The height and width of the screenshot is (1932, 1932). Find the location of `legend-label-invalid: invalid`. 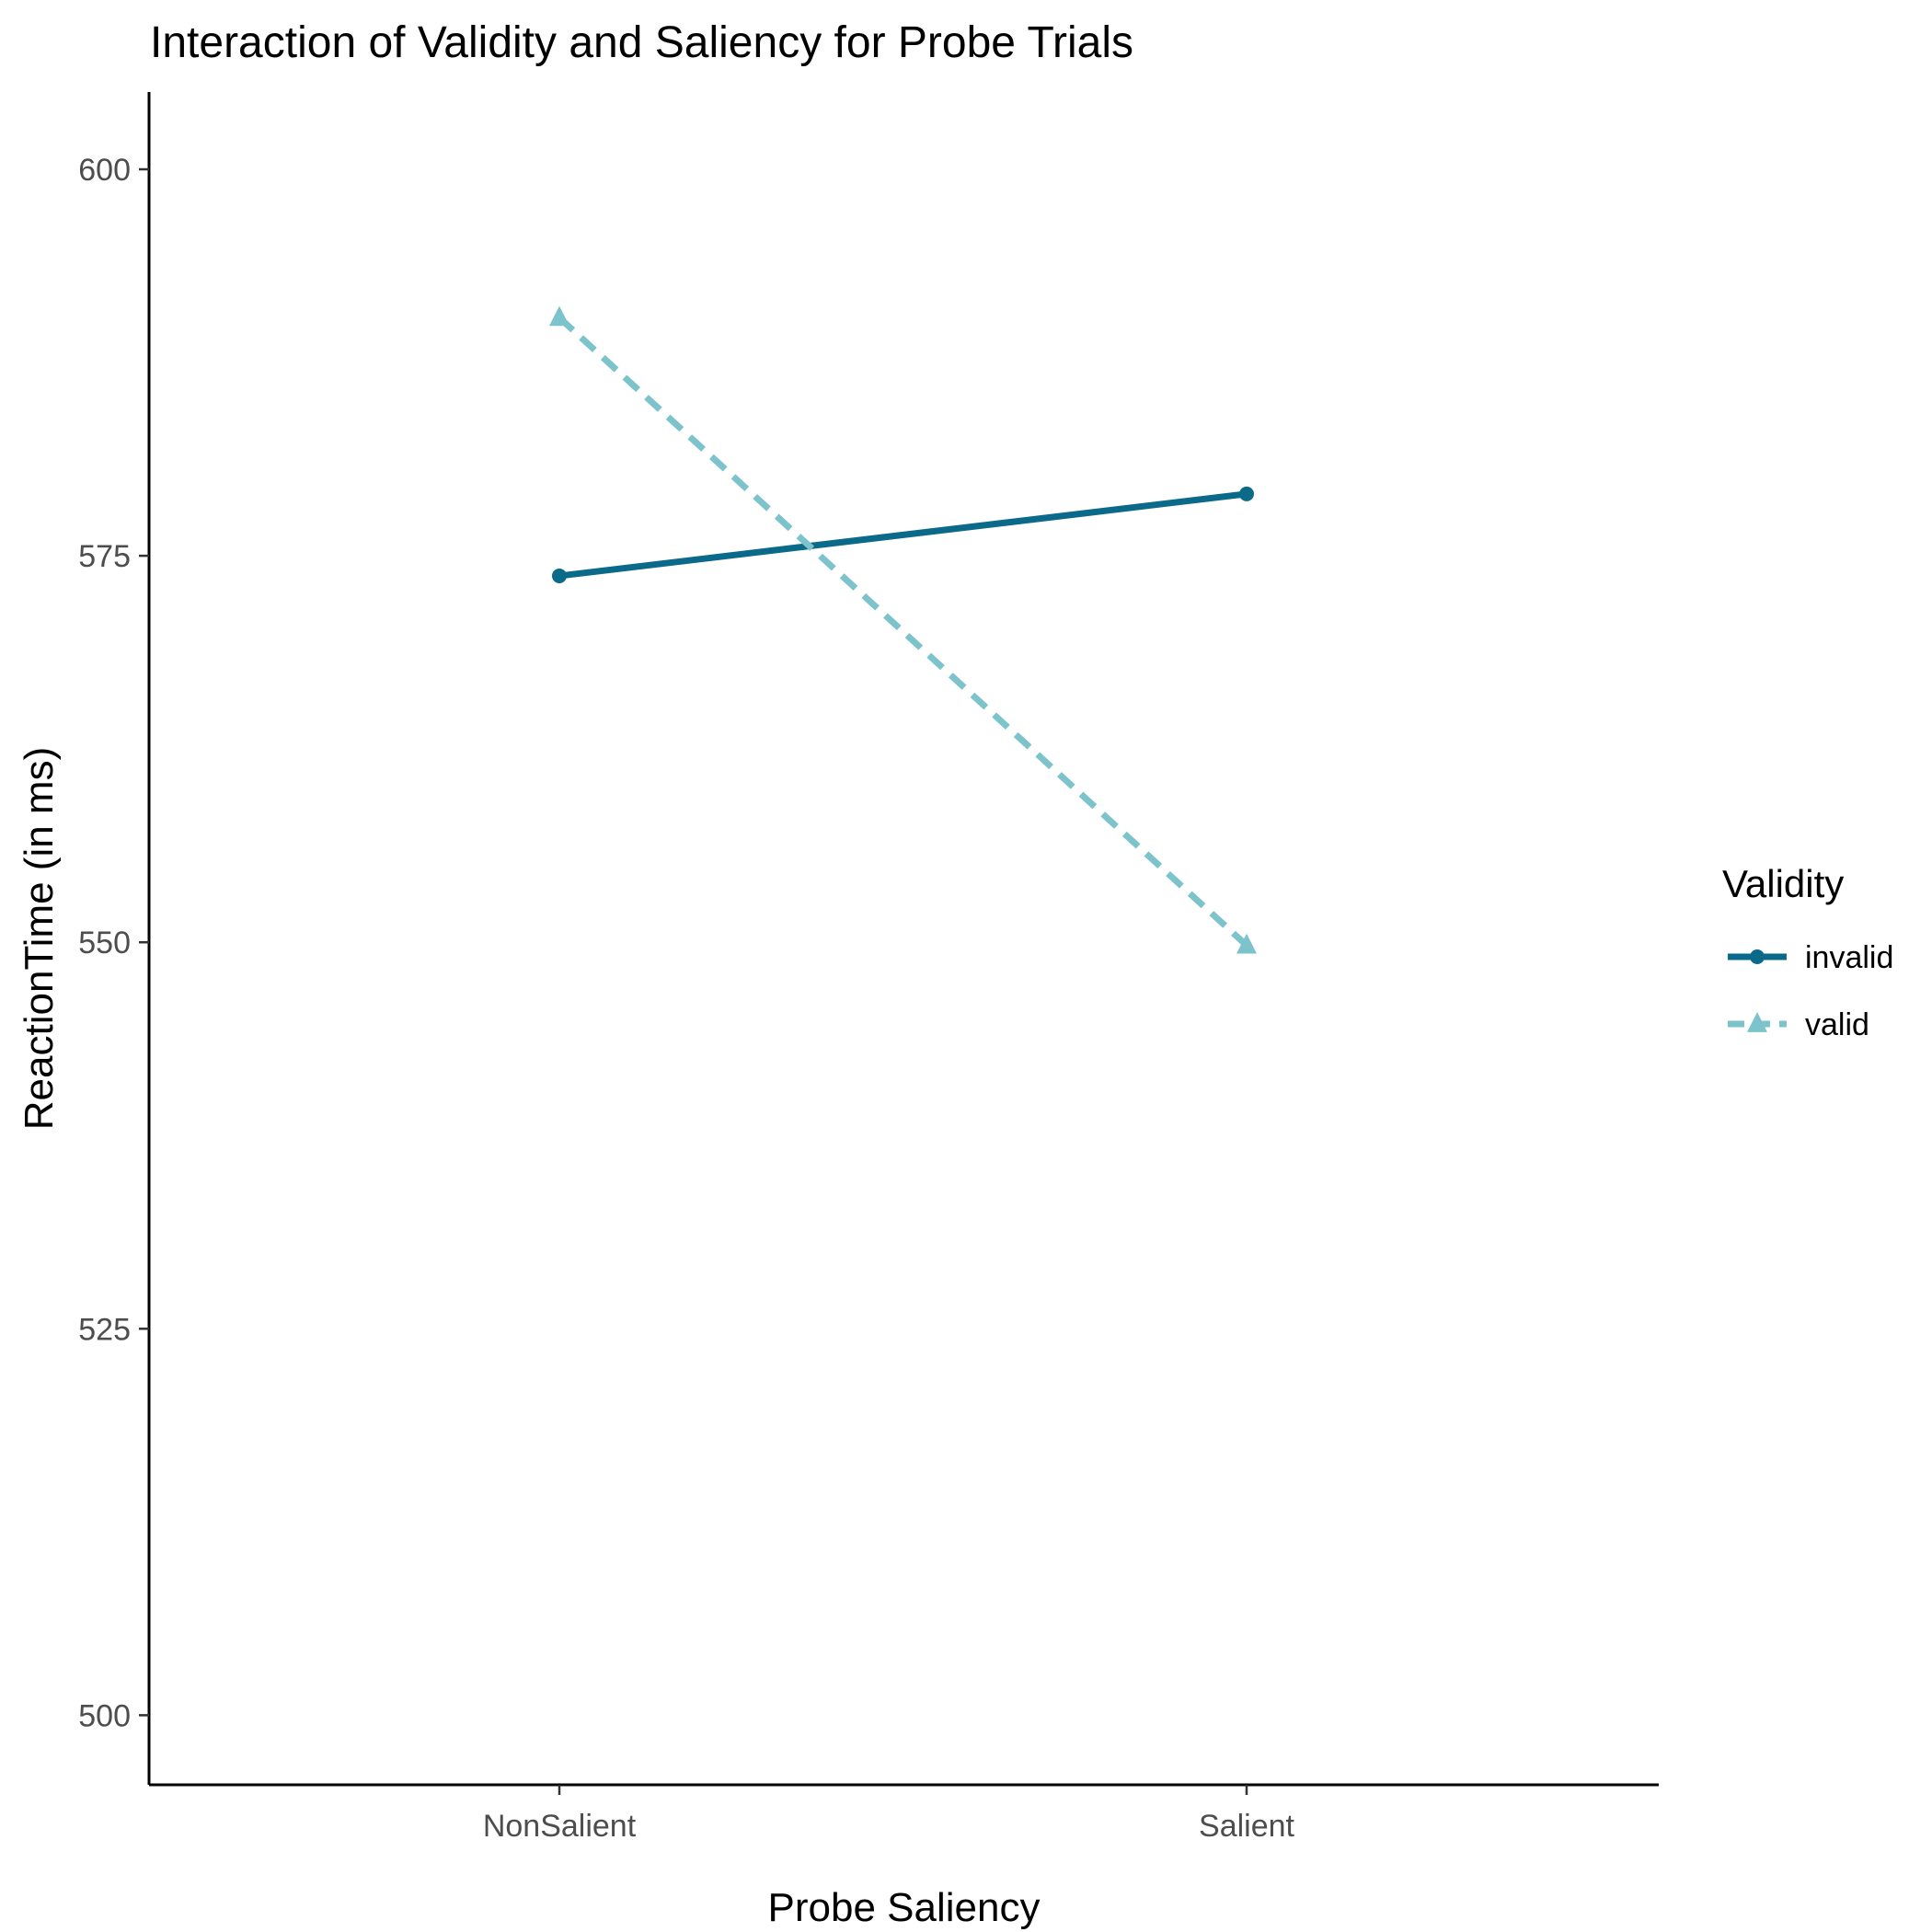

legend-label-invalid: invalid is located at coordinates (1849, 957).